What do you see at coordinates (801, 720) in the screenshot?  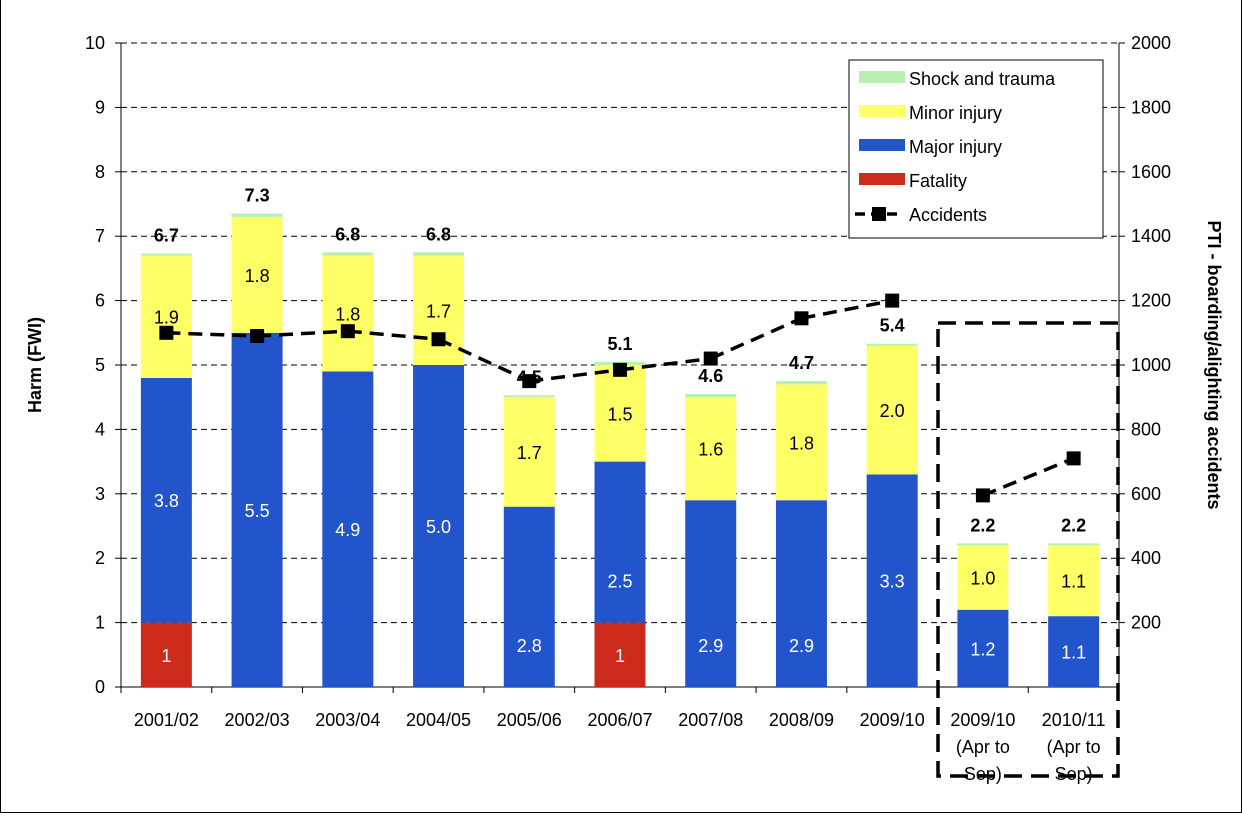 I see `x-tick-label: 2008/09` at bounding box center [801, 720].